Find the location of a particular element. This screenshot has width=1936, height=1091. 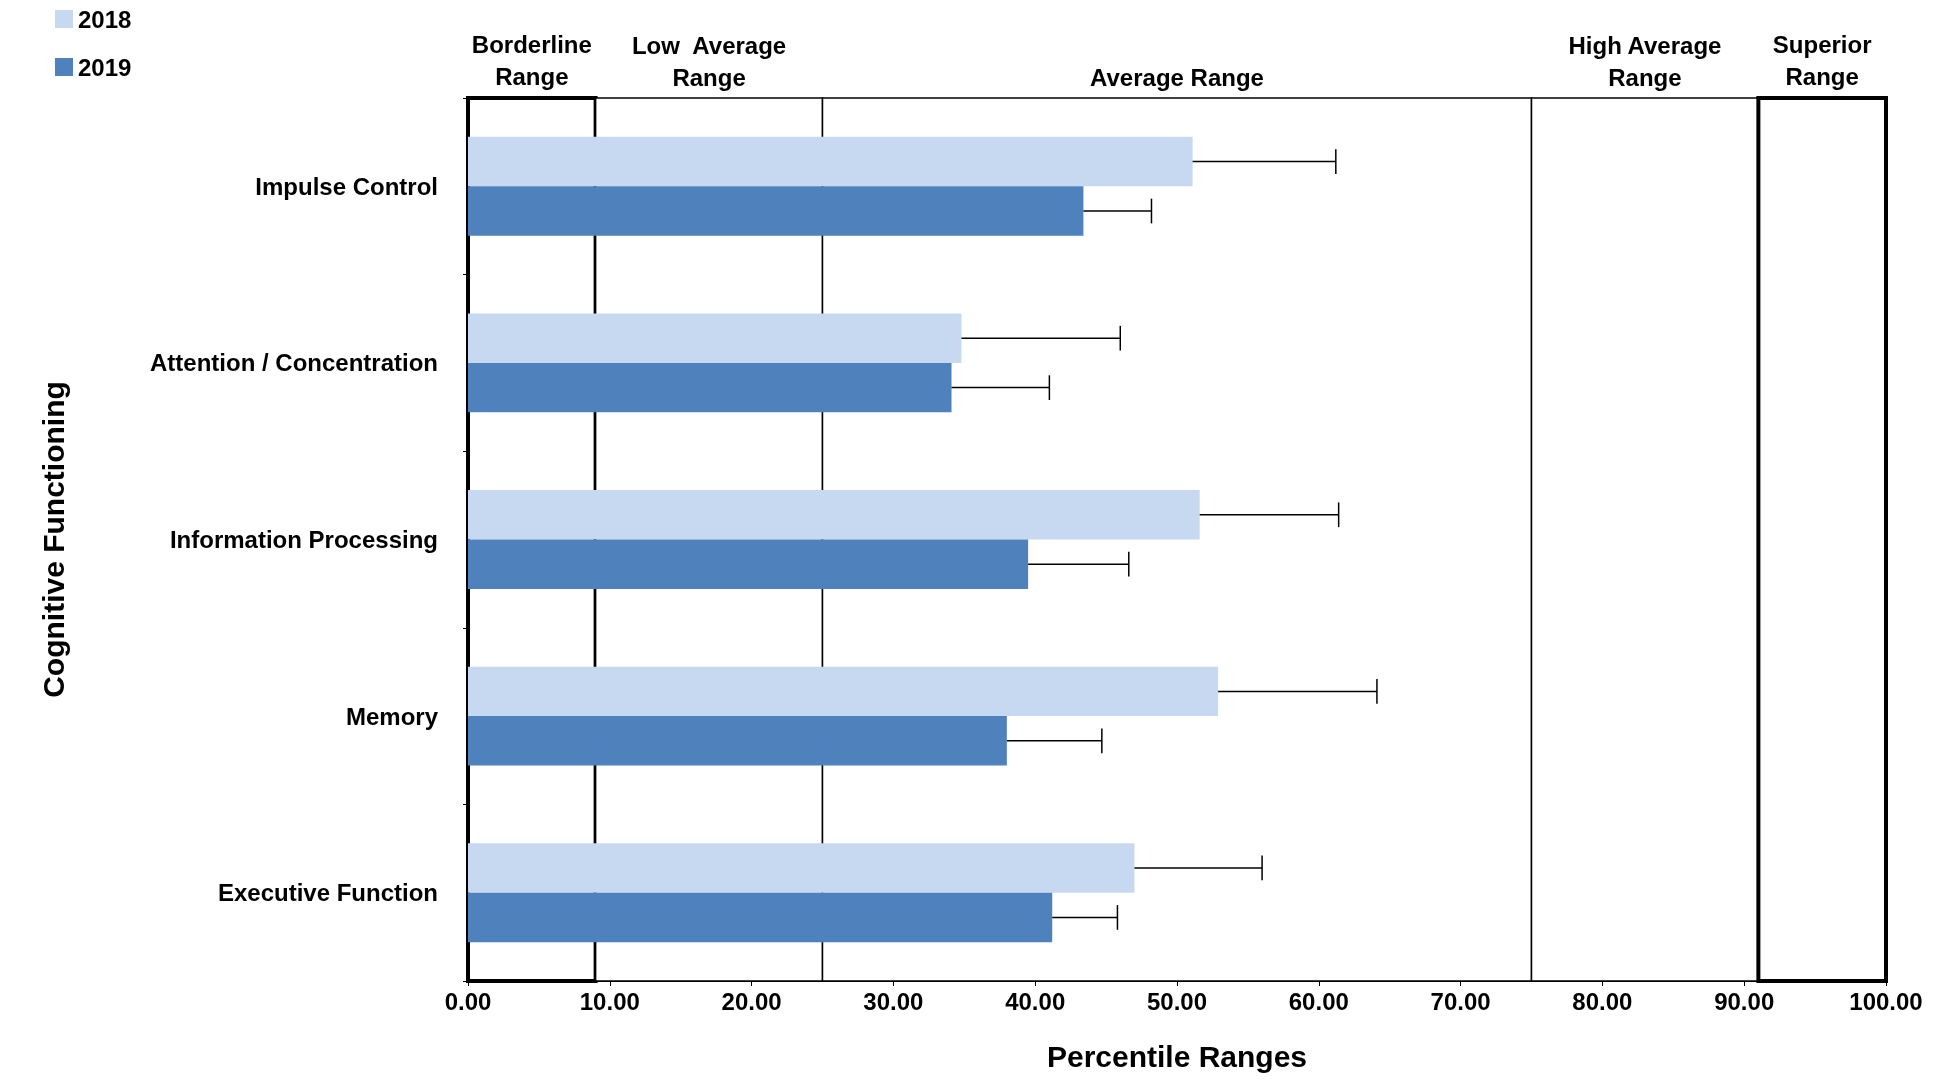

legend-label: 2018 is located at coordinates (105, 19).